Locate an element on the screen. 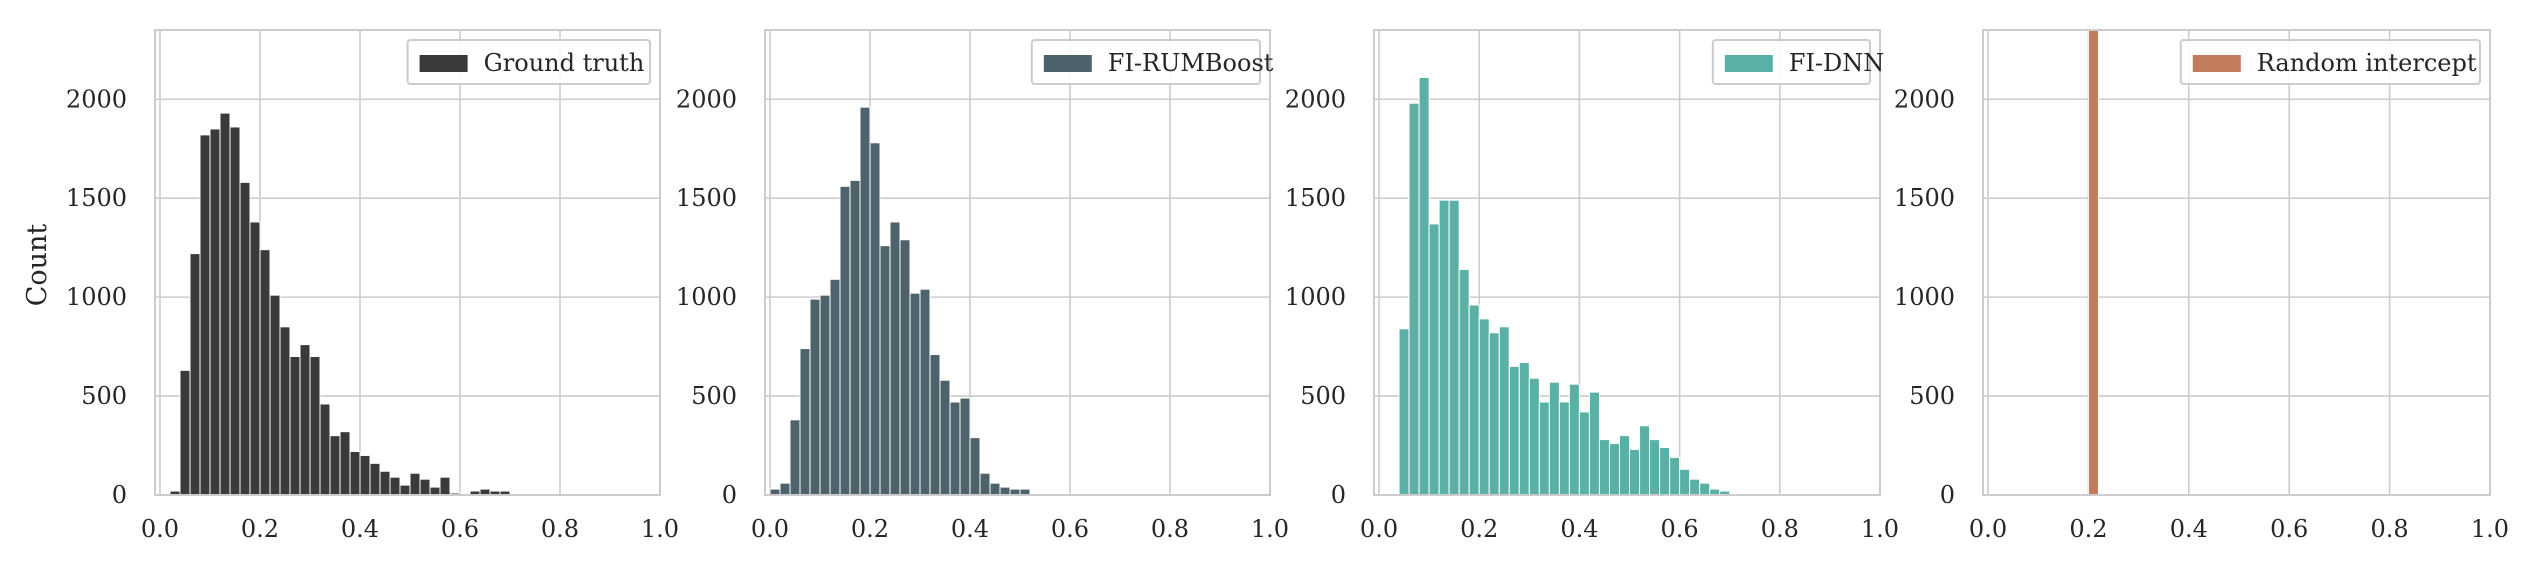  legend: FI-RUMBoost is located at coordinates (1152, 62).